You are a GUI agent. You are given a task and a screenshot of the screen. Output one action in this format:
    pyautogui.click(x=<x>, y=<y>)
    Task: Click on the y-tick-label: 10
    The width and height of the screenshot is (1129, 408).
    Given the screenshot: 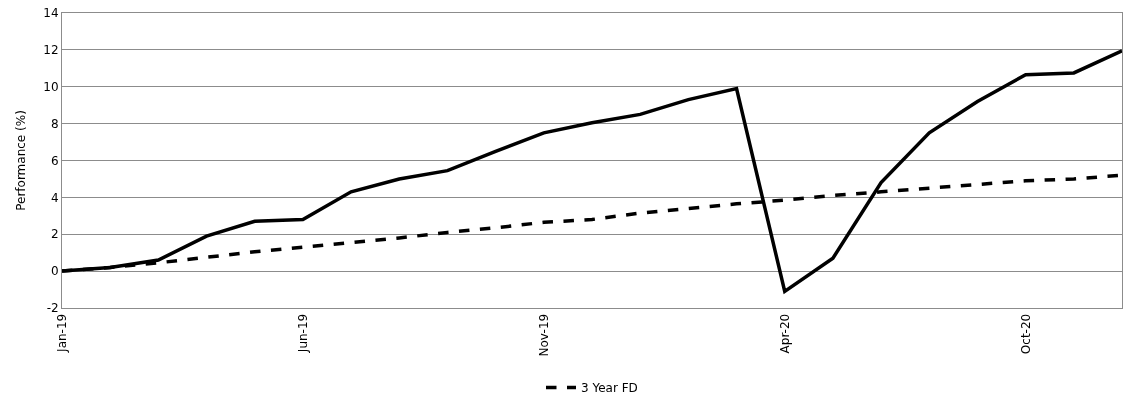 What is the action you would take?
    pyautogui.click(x=51, y=86)
    